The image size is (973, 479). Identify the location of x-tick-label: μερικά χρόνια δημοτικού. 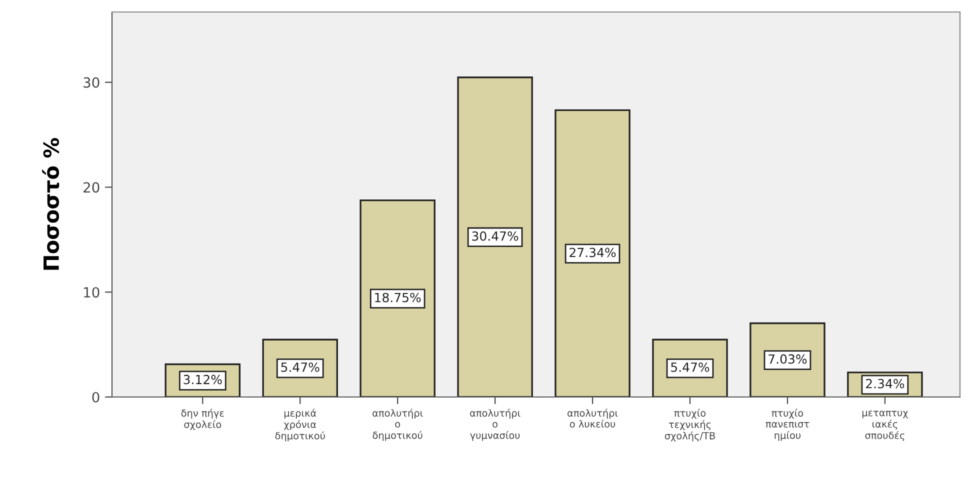
(300, 425).